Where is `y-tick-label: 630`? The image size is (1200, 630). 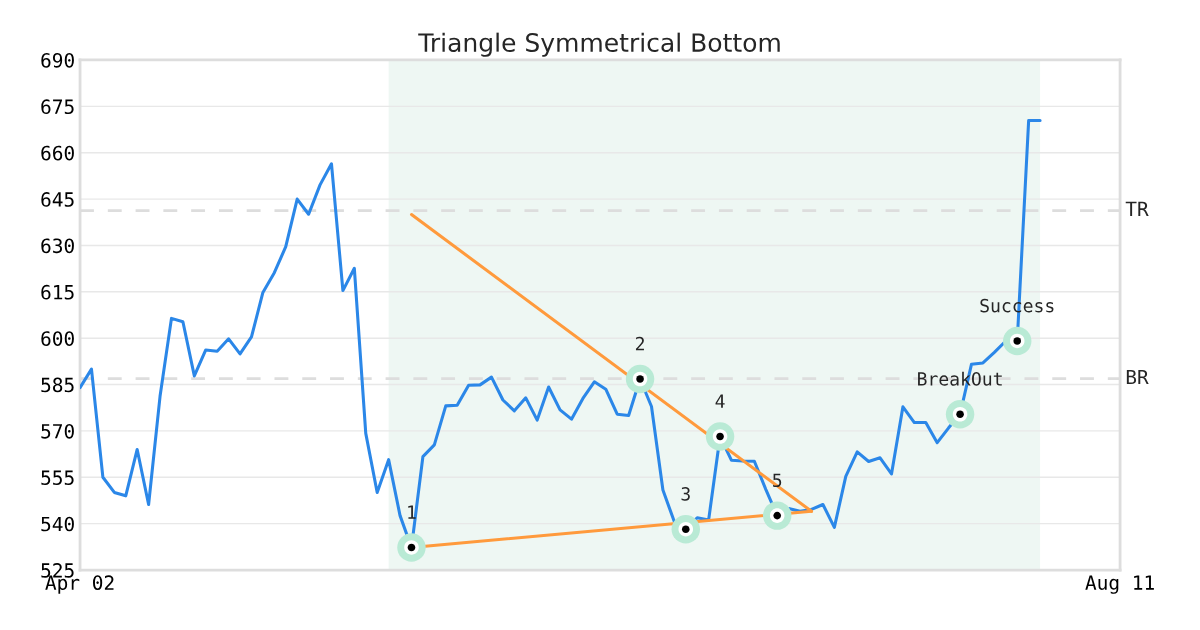 y-tick-label: 630 is located at coordinates (57, 246).